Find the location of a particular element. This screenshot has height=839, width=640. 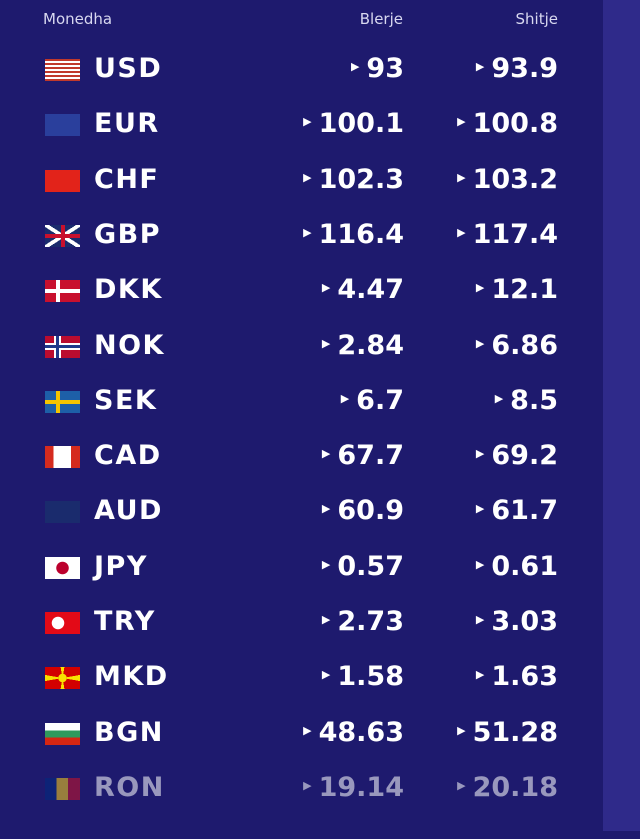

buy-value: 6.7 is located at coordinates (380, 400).